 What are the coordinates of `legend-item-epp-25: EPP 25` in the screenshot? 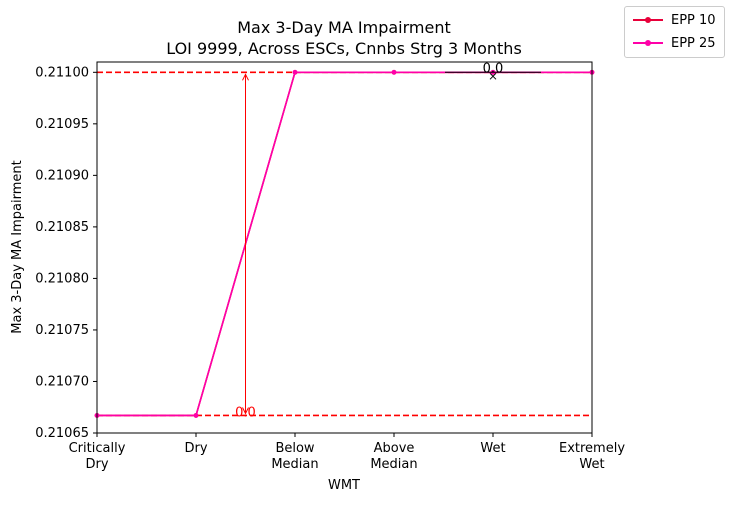 It's located at (674, 43).